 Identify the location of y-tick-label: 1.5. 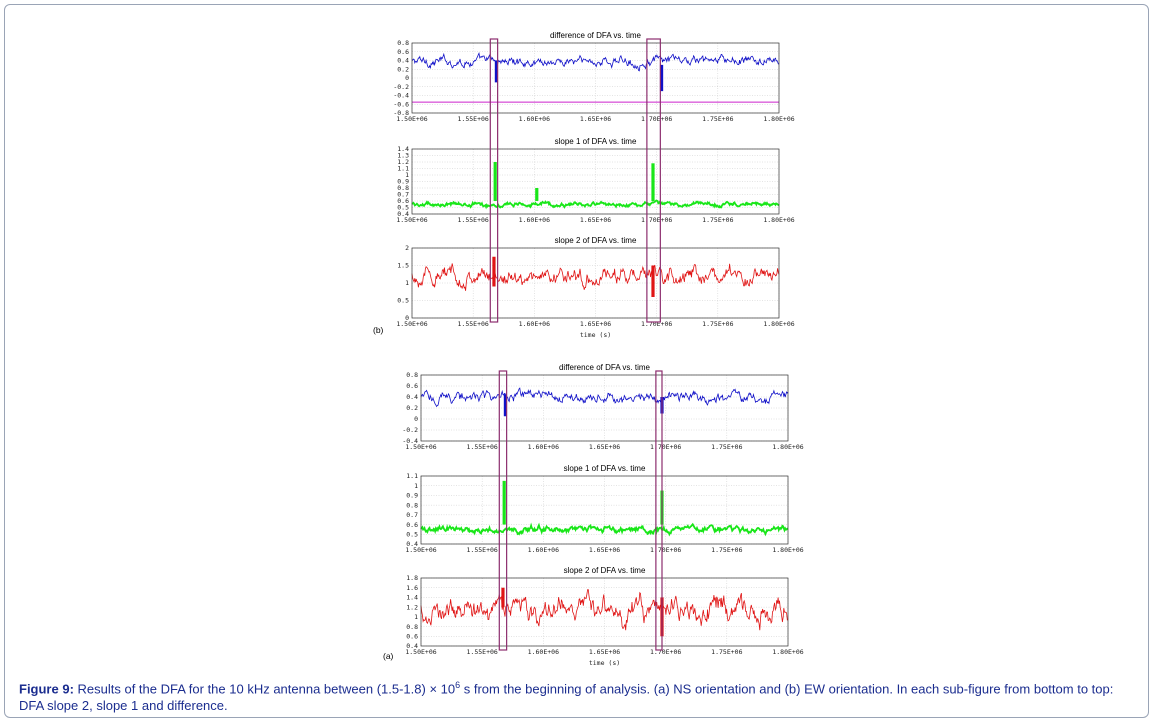
(403, 266).